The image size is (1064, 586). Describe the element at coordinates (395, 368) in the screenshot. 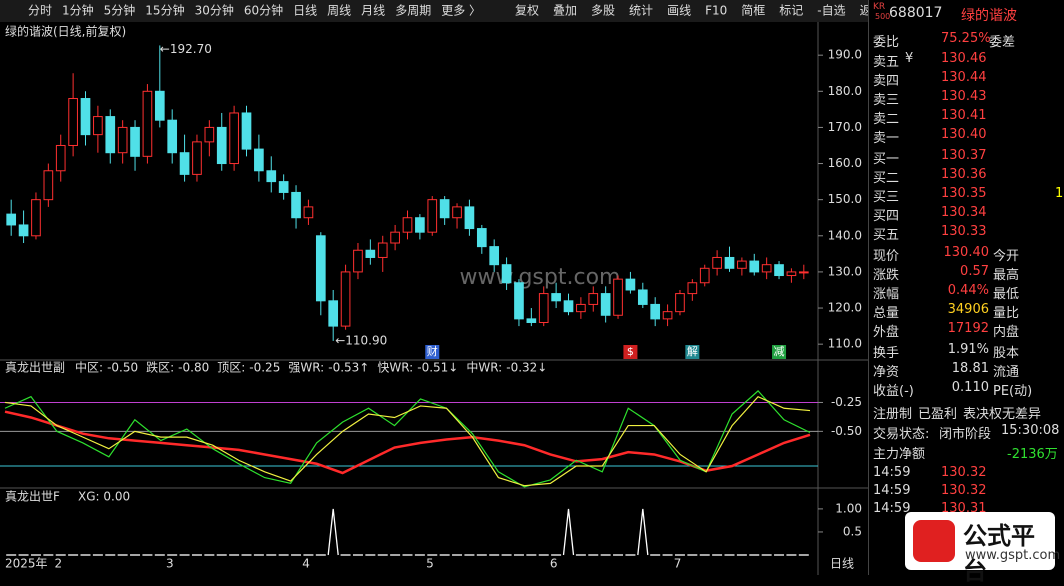

I see `legend-text: 快WR:` at that location.